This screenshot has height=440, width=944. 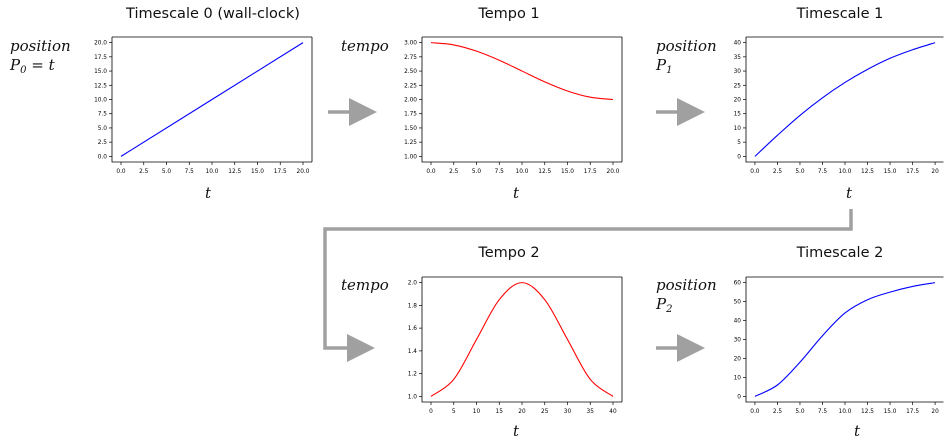 I want to click on ylabel-tempo-2: tempo, so click(x=365, y=285).